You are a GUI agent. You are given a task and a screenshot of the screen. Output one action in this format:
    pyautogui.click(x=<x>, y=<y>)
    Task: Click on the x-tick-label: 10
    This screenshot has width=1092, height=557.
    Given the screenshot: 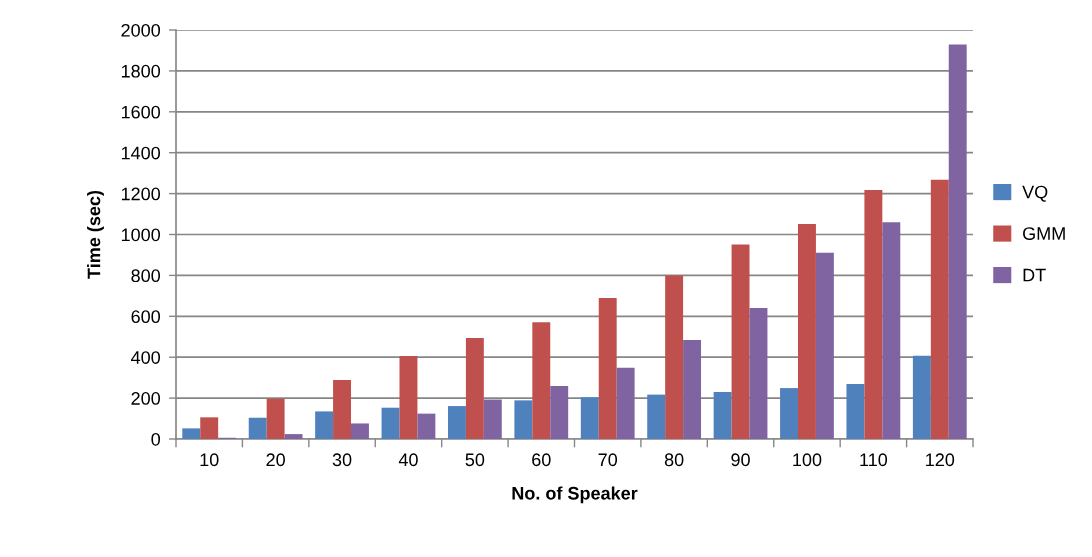 What is the action you would take?
    pyautogui.click(x=209, y=460)
    